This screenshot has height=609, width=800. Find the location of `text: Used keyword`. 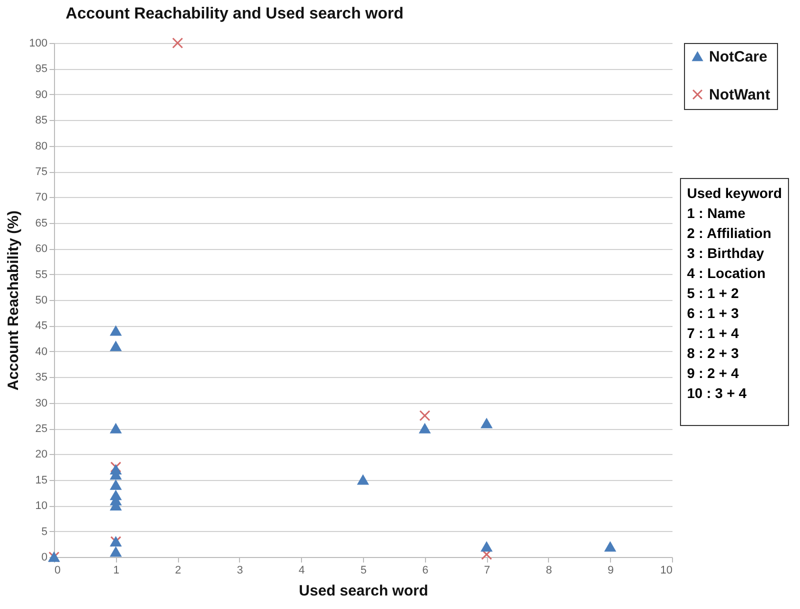

text: Used keyword is located at coordinates (734, 193).